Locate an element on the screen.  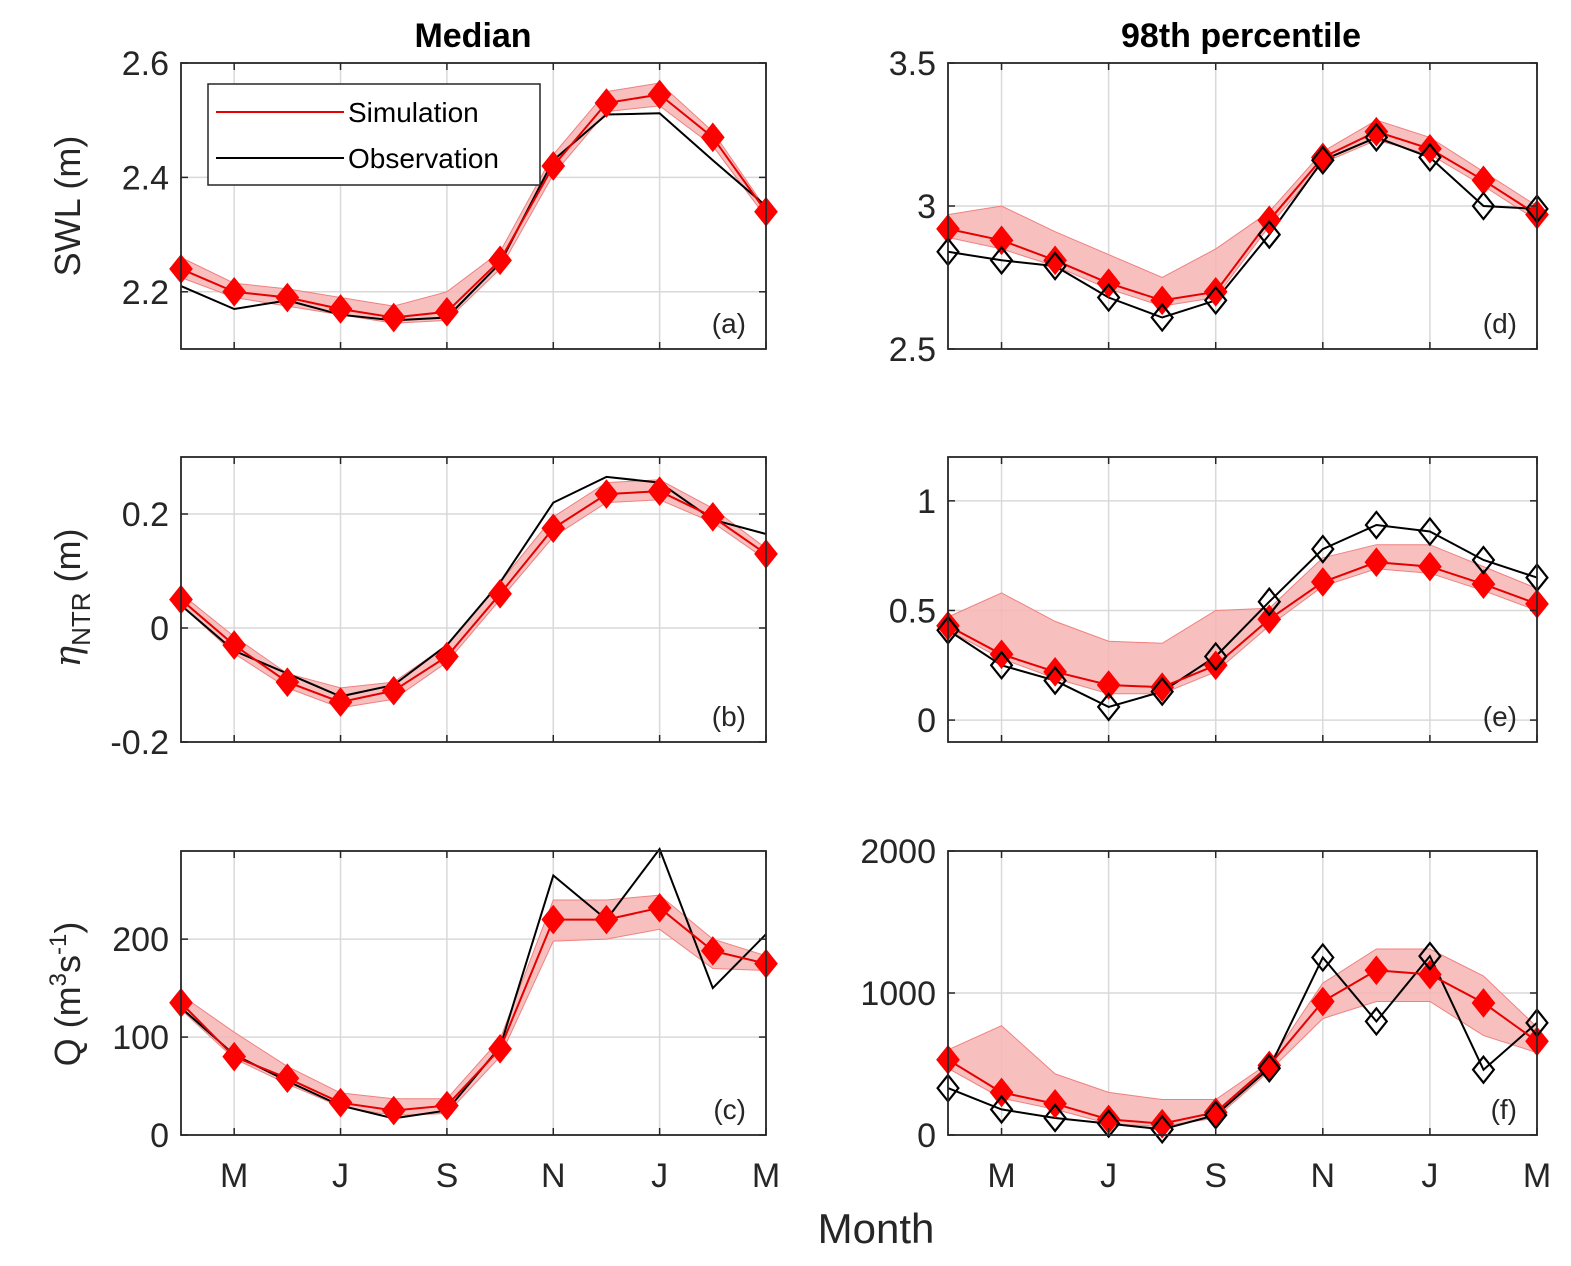
y-tick-label: 0.5 is located at coordinates (912, 611).